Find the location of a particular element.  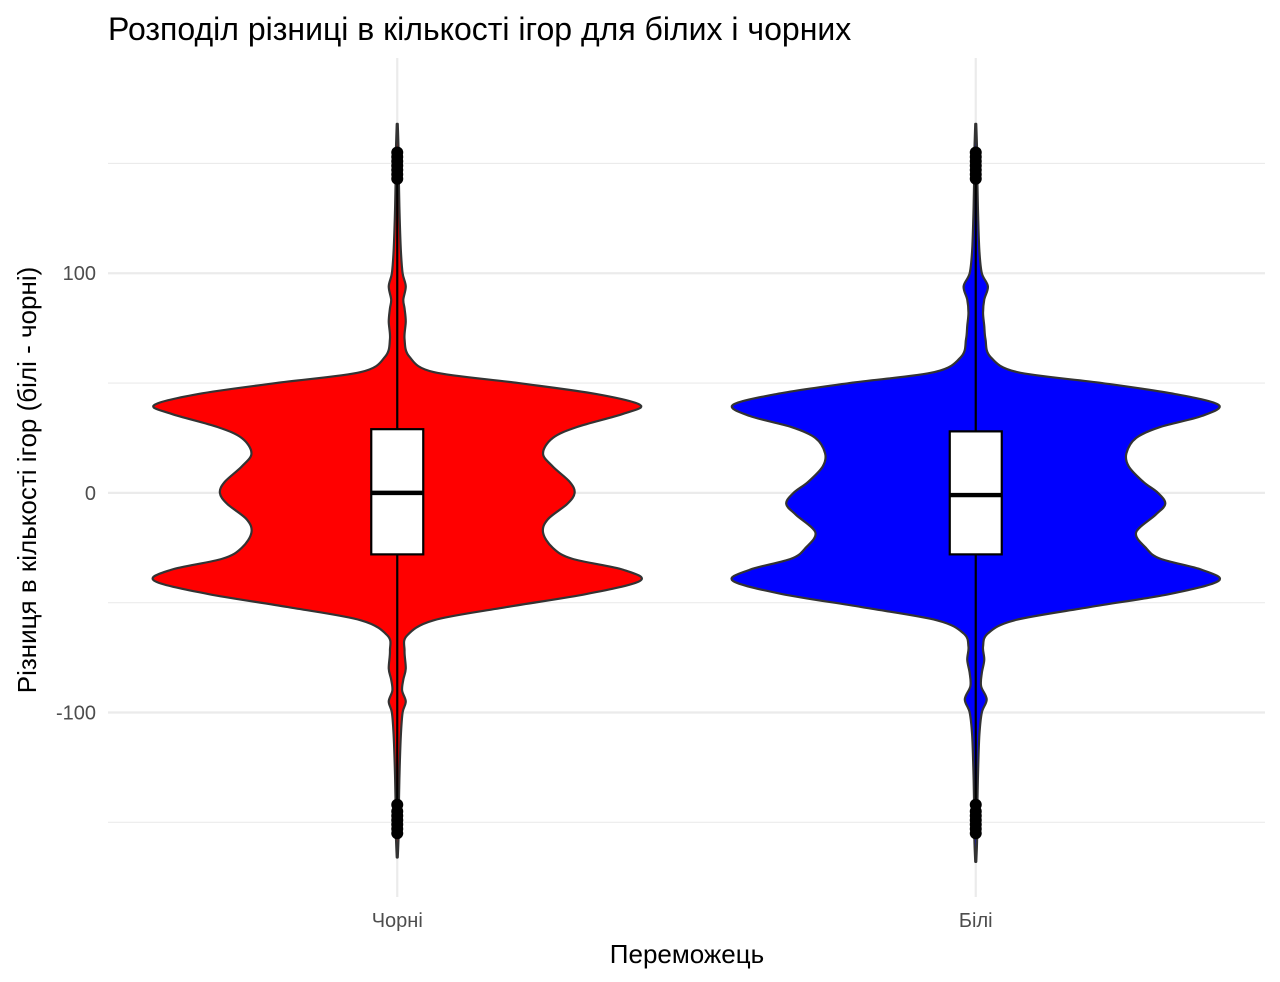

y-tick-label: -100 is located at coordinates (76, 714).